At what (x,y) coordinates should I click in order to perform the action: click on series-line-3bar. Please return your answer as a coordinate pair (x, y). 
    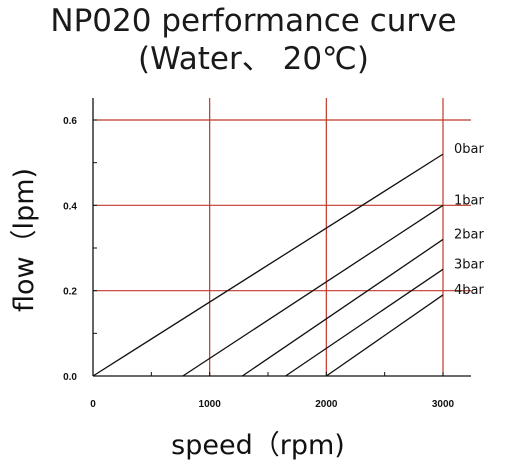
    Looking at the image, I should click on (364, 322).